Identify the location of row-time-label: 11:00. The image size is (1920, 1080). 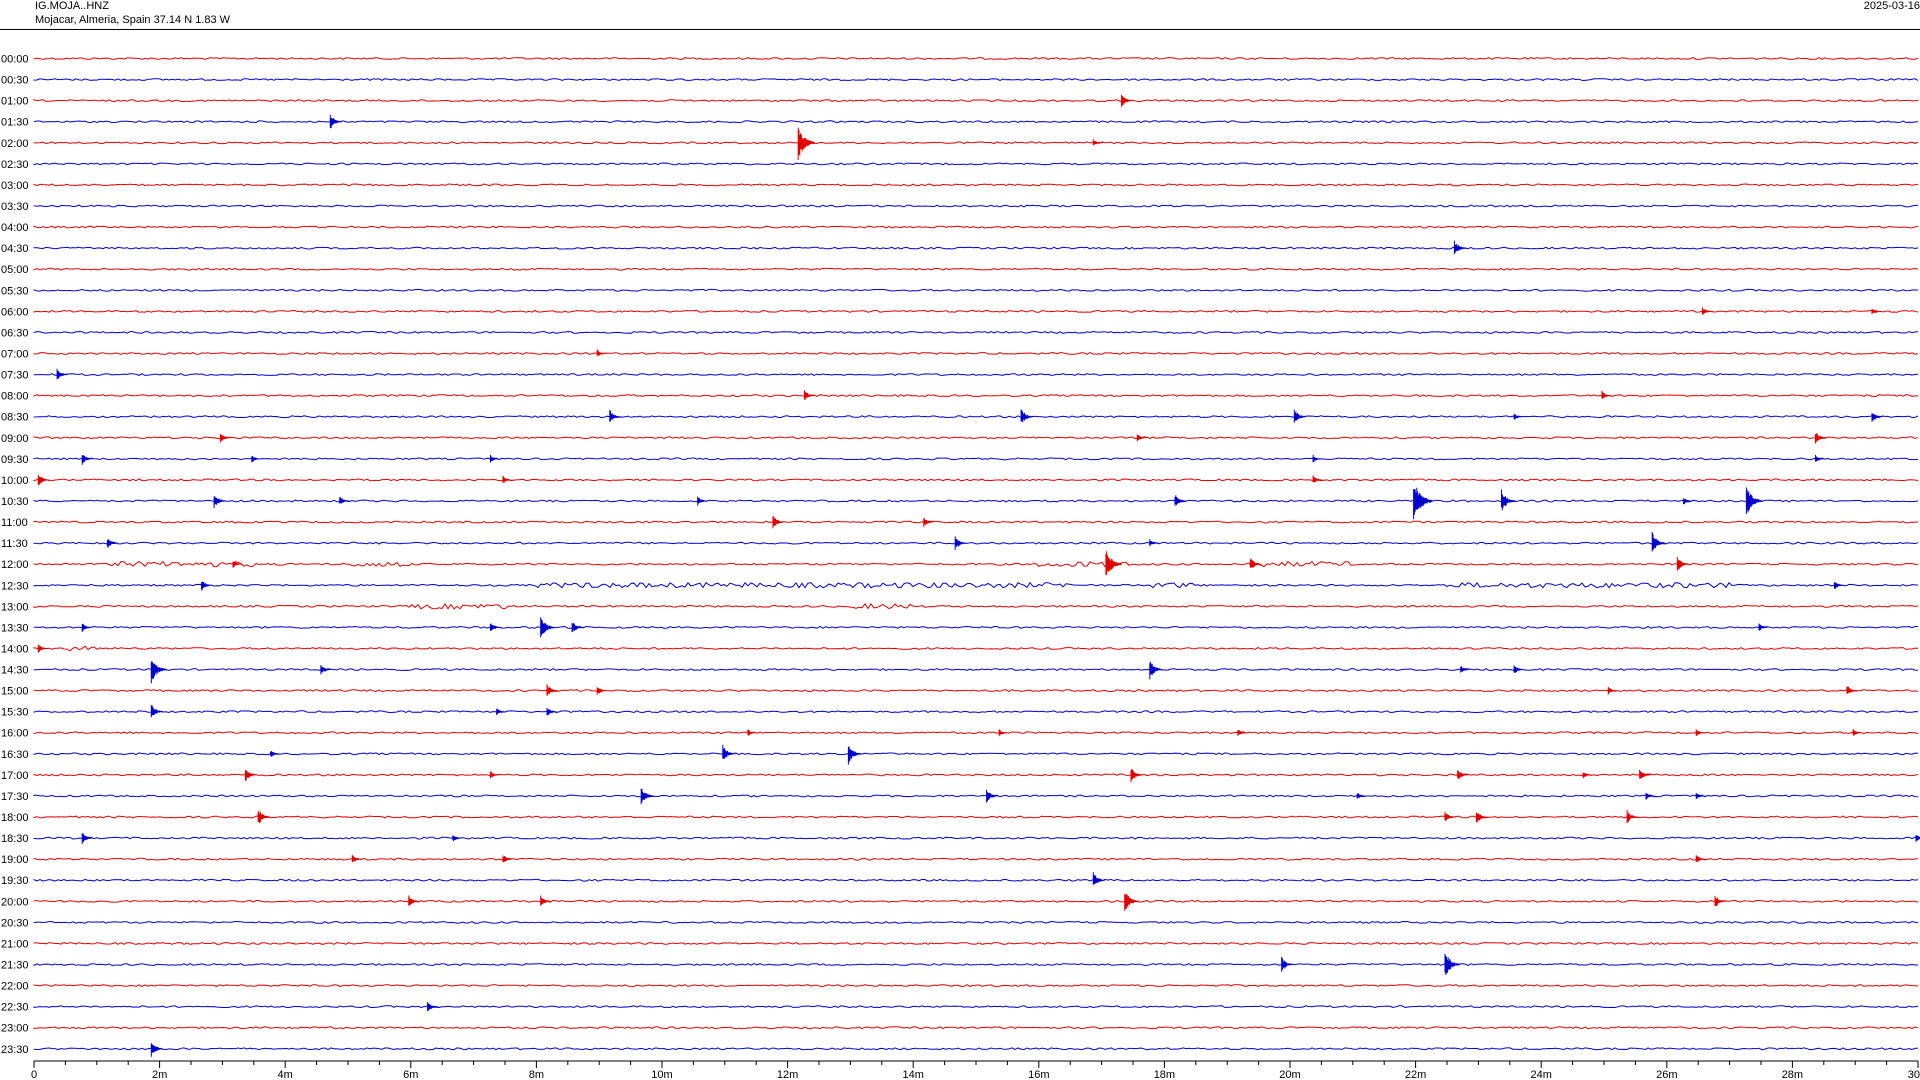
(14, 523).